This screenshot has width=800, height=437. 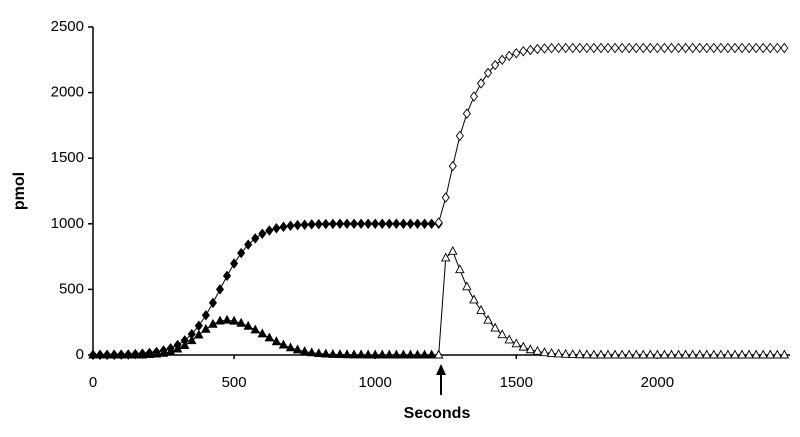 What do you see at coordinates (441, 379) in the screenshot?
I see `arrow` at bounding box center [441, 379].